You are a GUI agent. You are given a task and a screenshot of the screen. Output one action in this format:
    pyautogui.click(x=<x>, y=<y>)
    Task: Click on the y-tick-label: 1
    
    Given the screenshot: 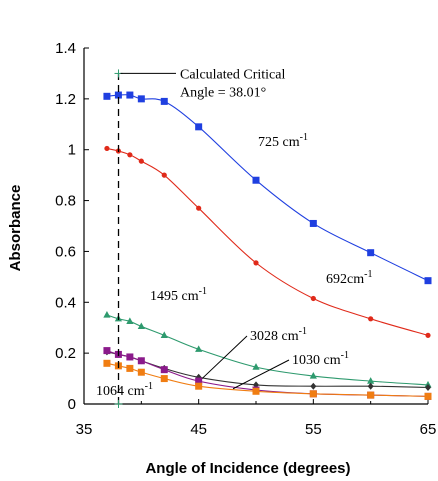 What is the action you would take?
    pyautogui.click(x=72, y=150)
    